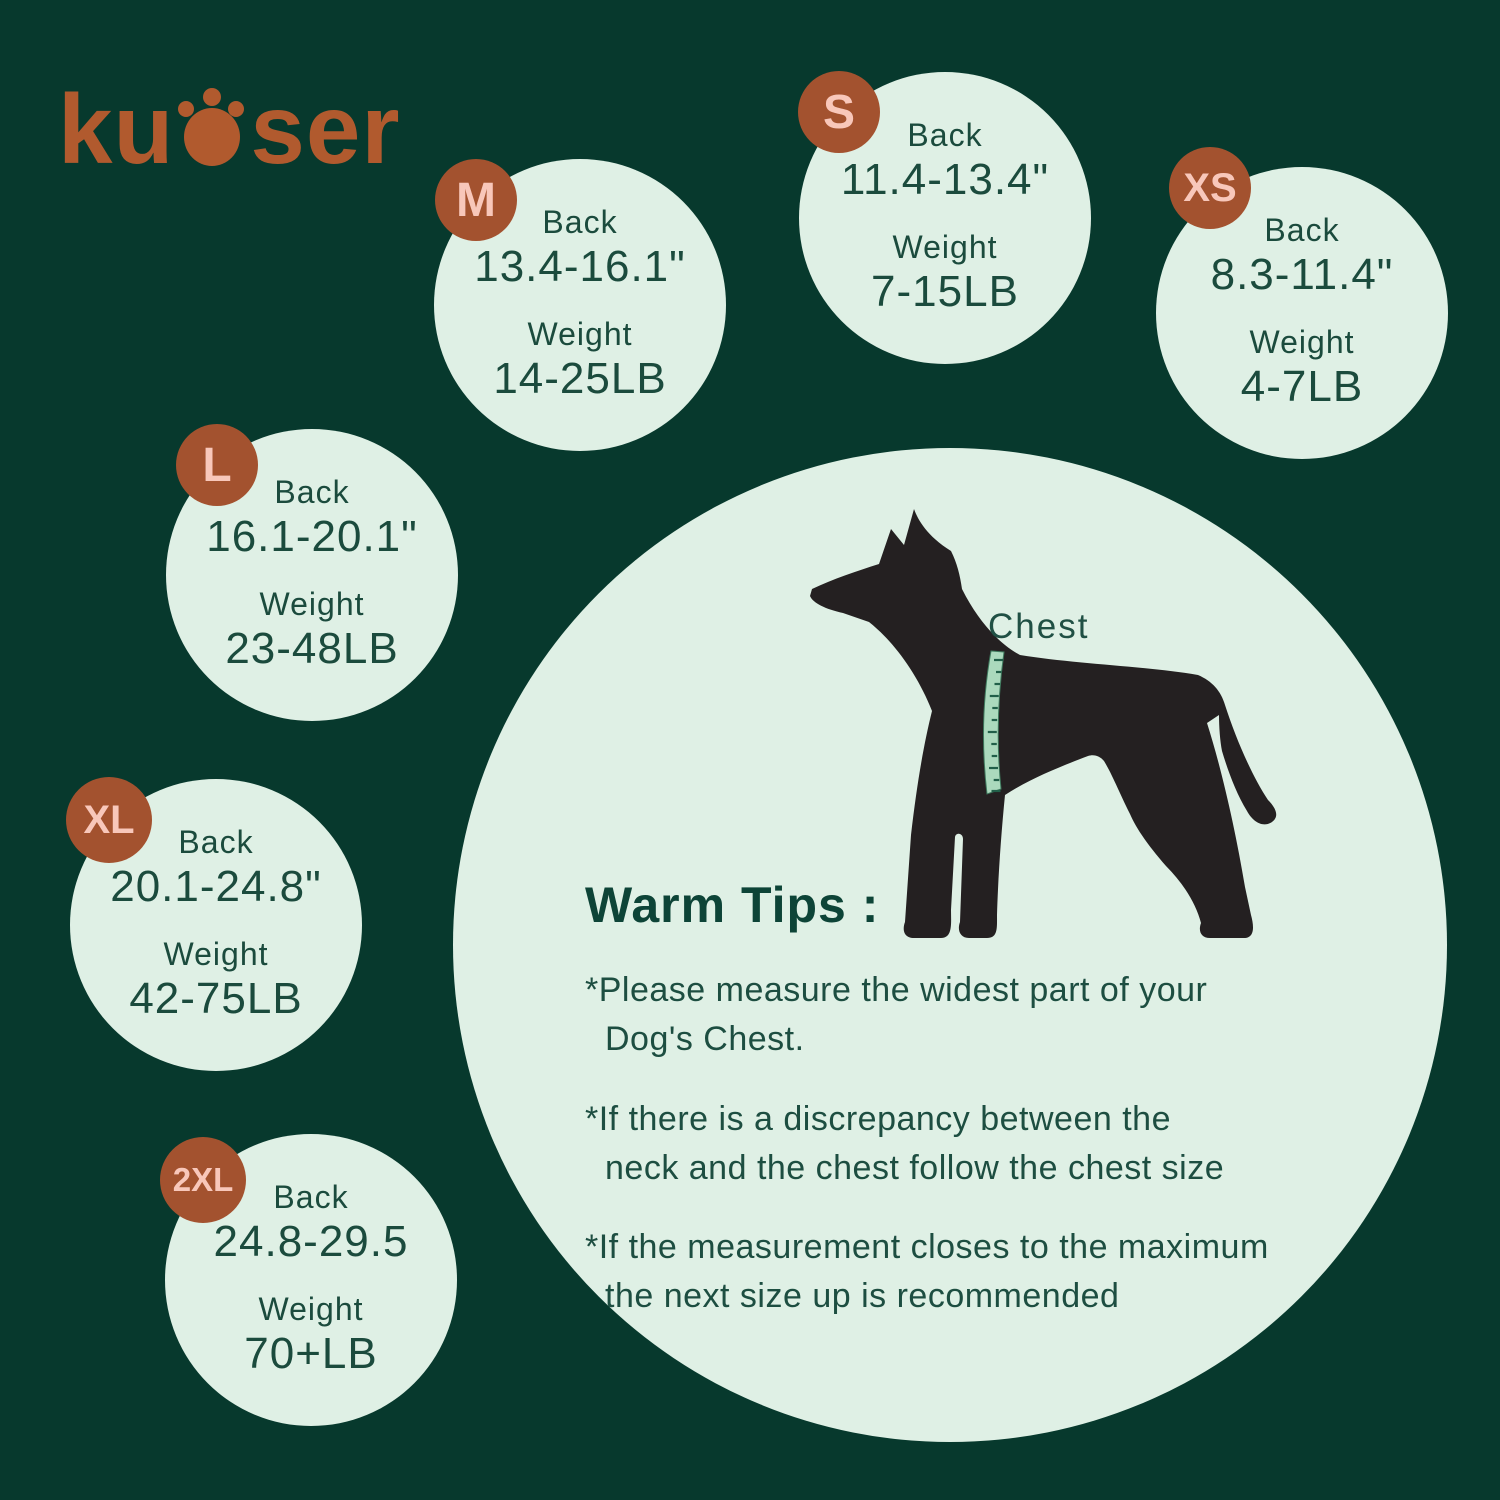 The height and width of the screenshot is (1500, 1500). Describe the element at coordinates (212, 137) in the screenshot. I see `paw-pad-icon` at that location.